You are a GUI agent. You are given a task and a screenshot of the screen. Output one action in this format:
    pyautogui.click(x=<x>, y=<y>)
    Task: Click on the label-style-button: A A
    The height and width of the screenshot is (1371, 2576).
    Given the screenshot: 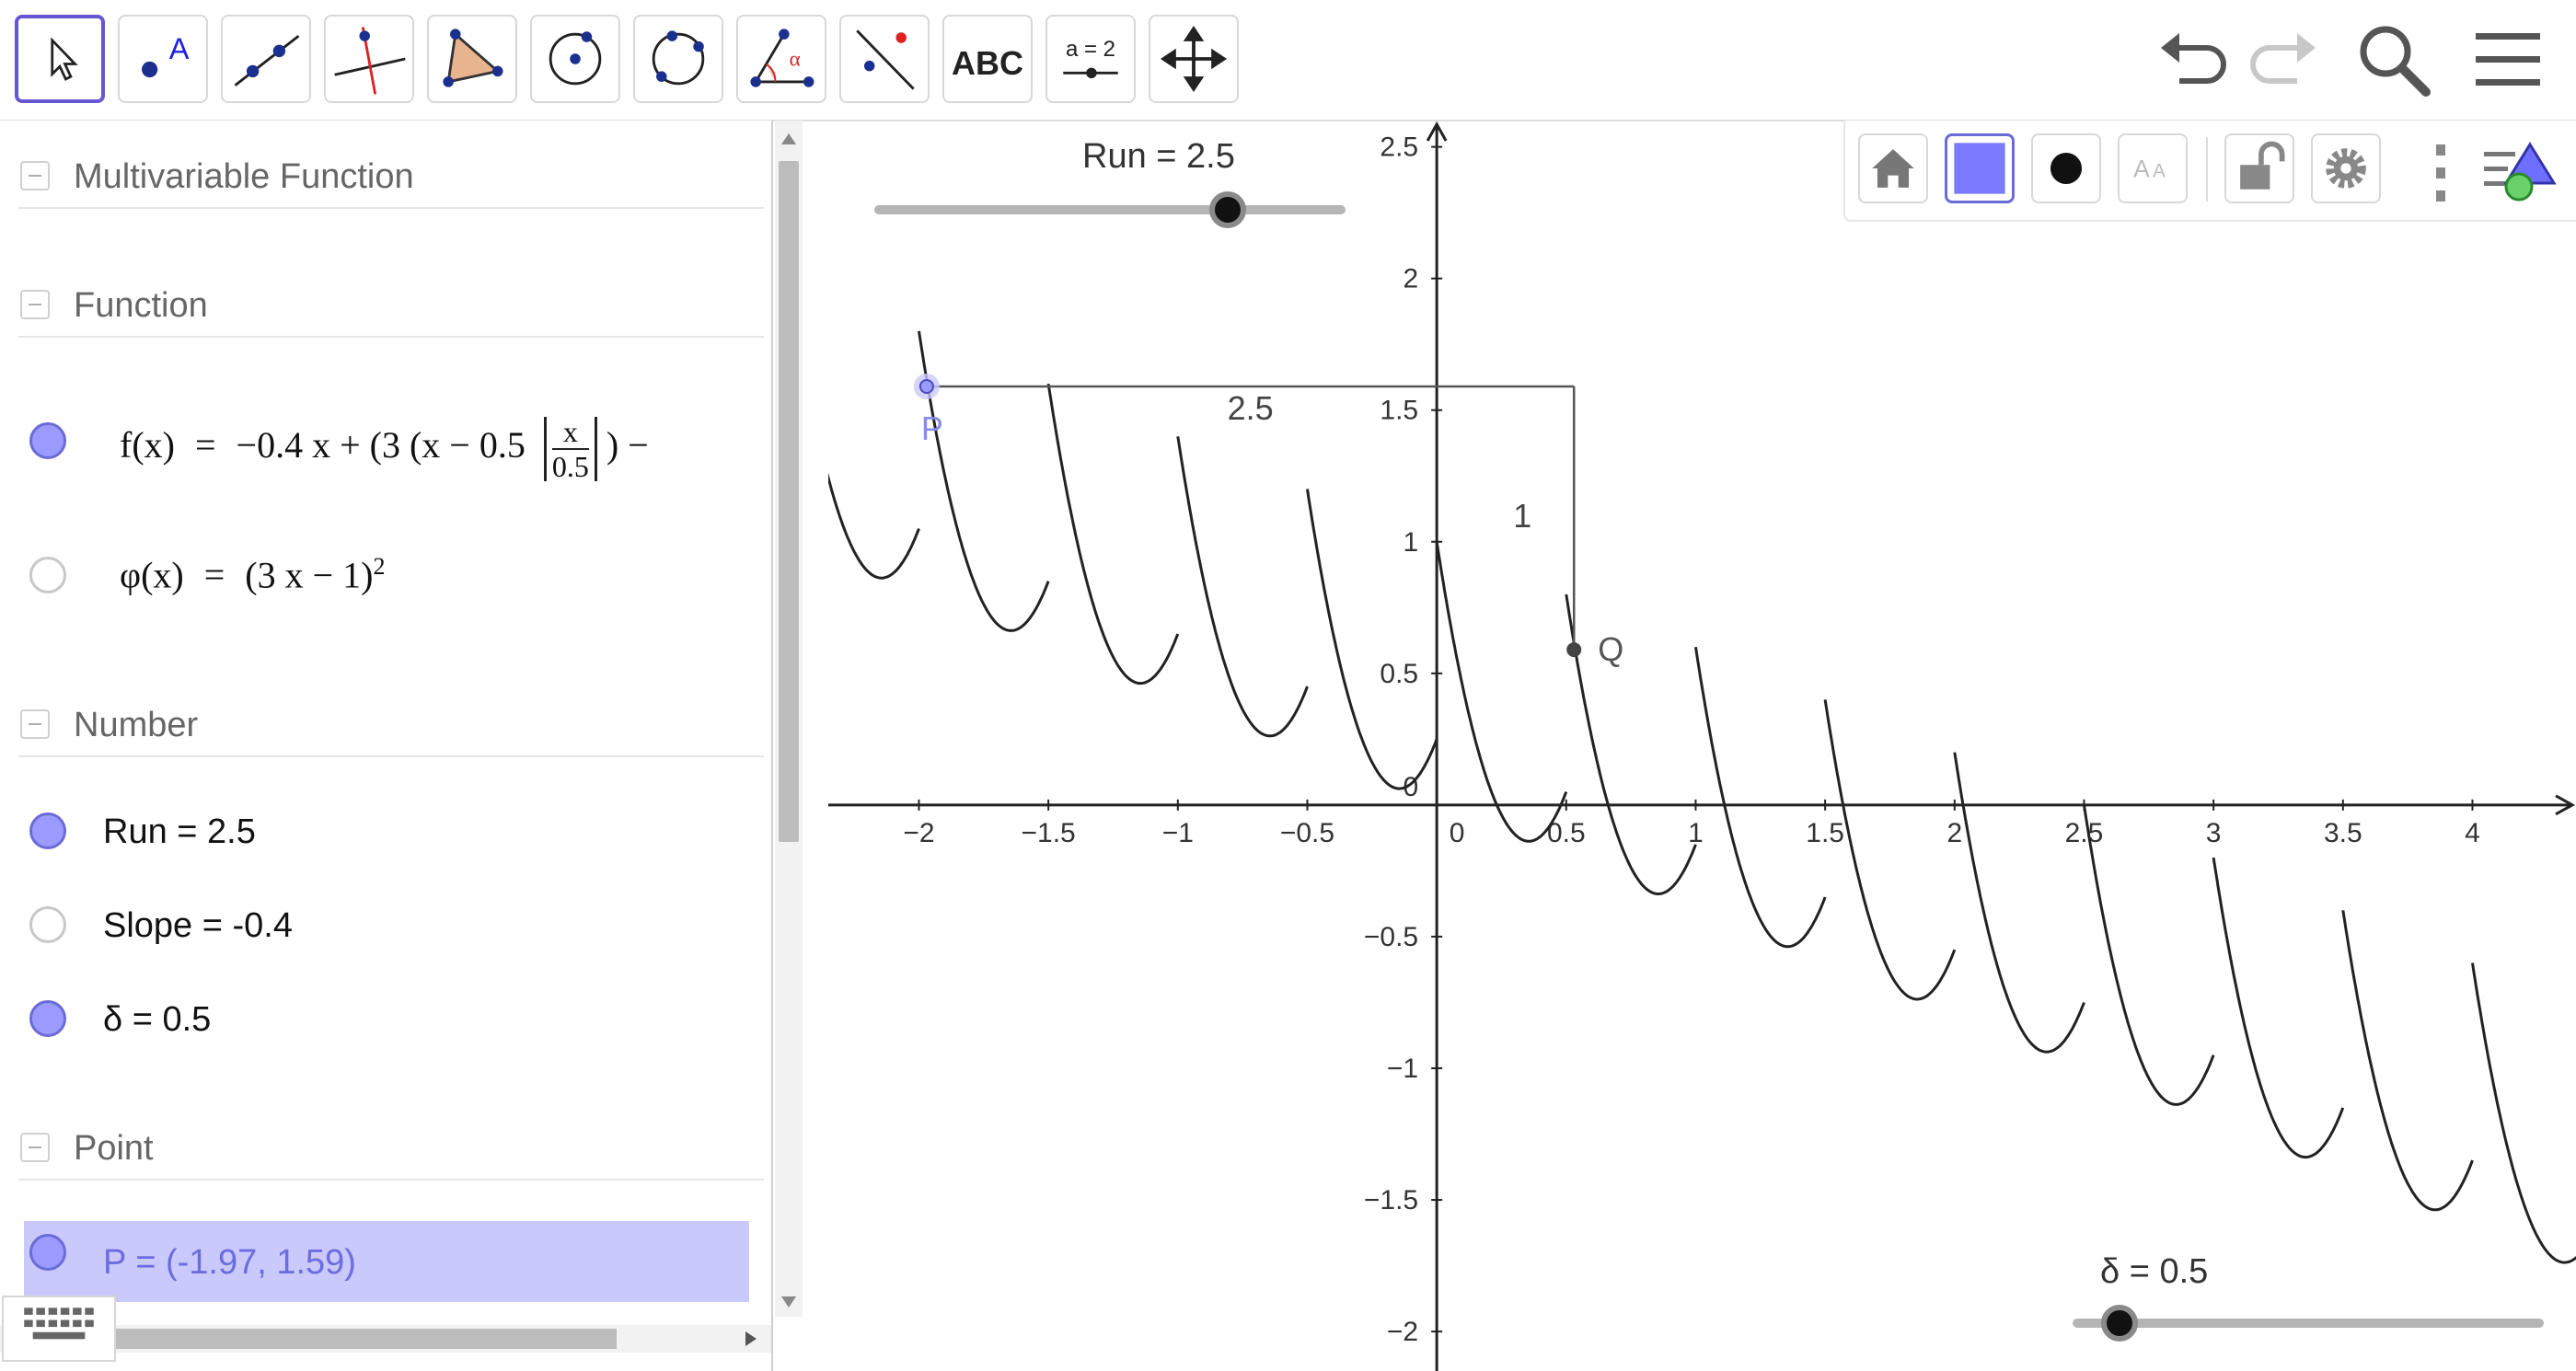 What is the action you would take?
    pyautogui.click(x=2153, y=168)
    